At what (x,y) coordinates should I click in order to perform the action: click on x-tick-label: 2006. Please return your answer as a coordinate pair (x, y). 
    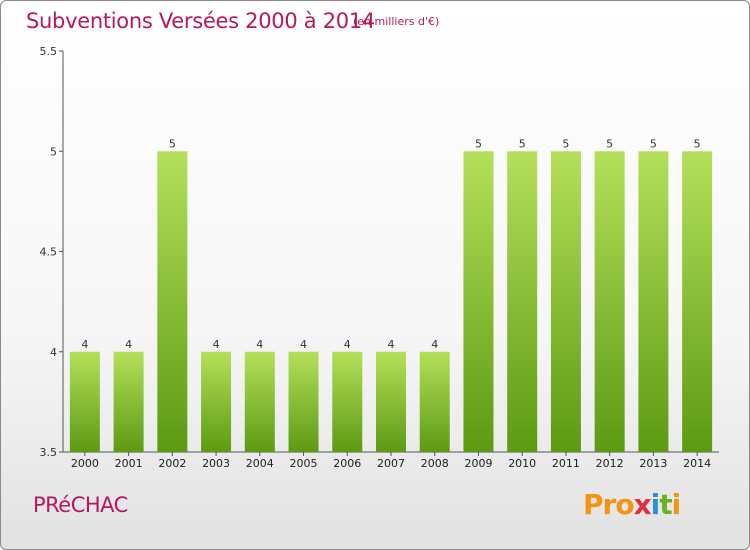
    Looking at the image, I should click on (347, 463).